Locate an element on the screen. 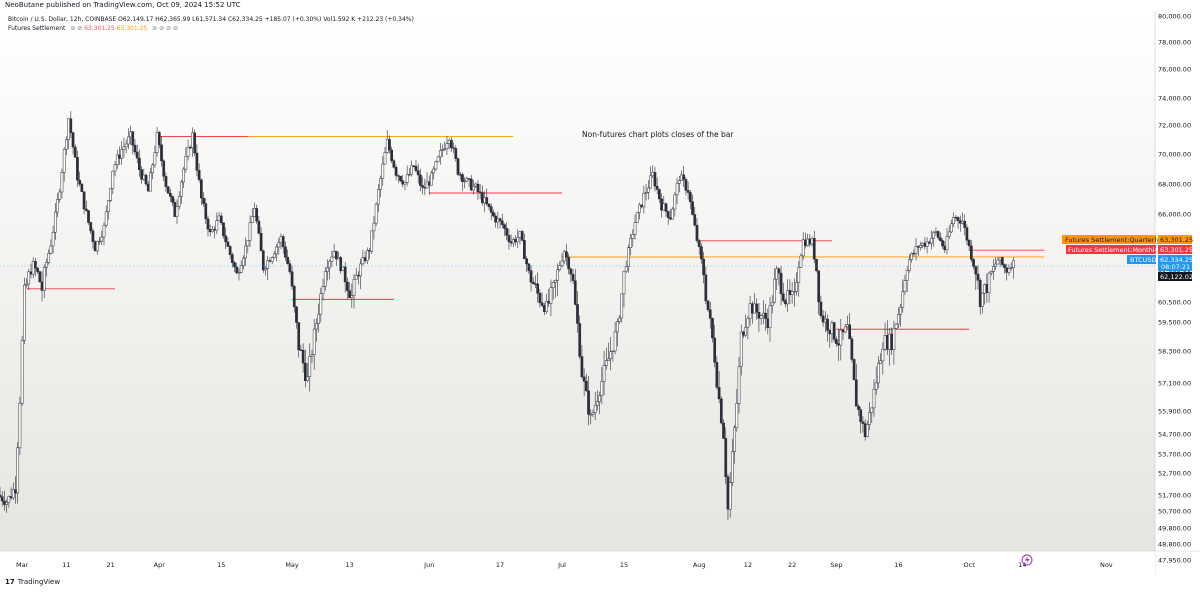 Image resolution: width=1200 pixels, height=594 pixels. indicator-settings-icon: ⊘ ⊘ is located at coordinates (76, 28).